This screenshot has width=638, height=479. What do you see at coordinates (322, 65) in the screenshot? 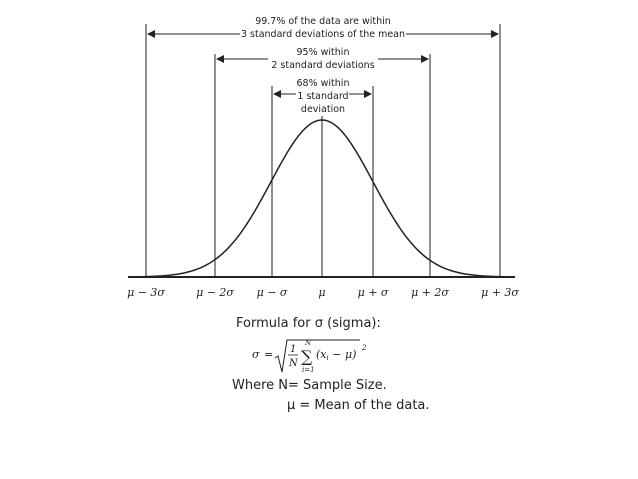
I see `annotation-2sd-line2: 2 standard deviations` at bounding box center [322, 65].